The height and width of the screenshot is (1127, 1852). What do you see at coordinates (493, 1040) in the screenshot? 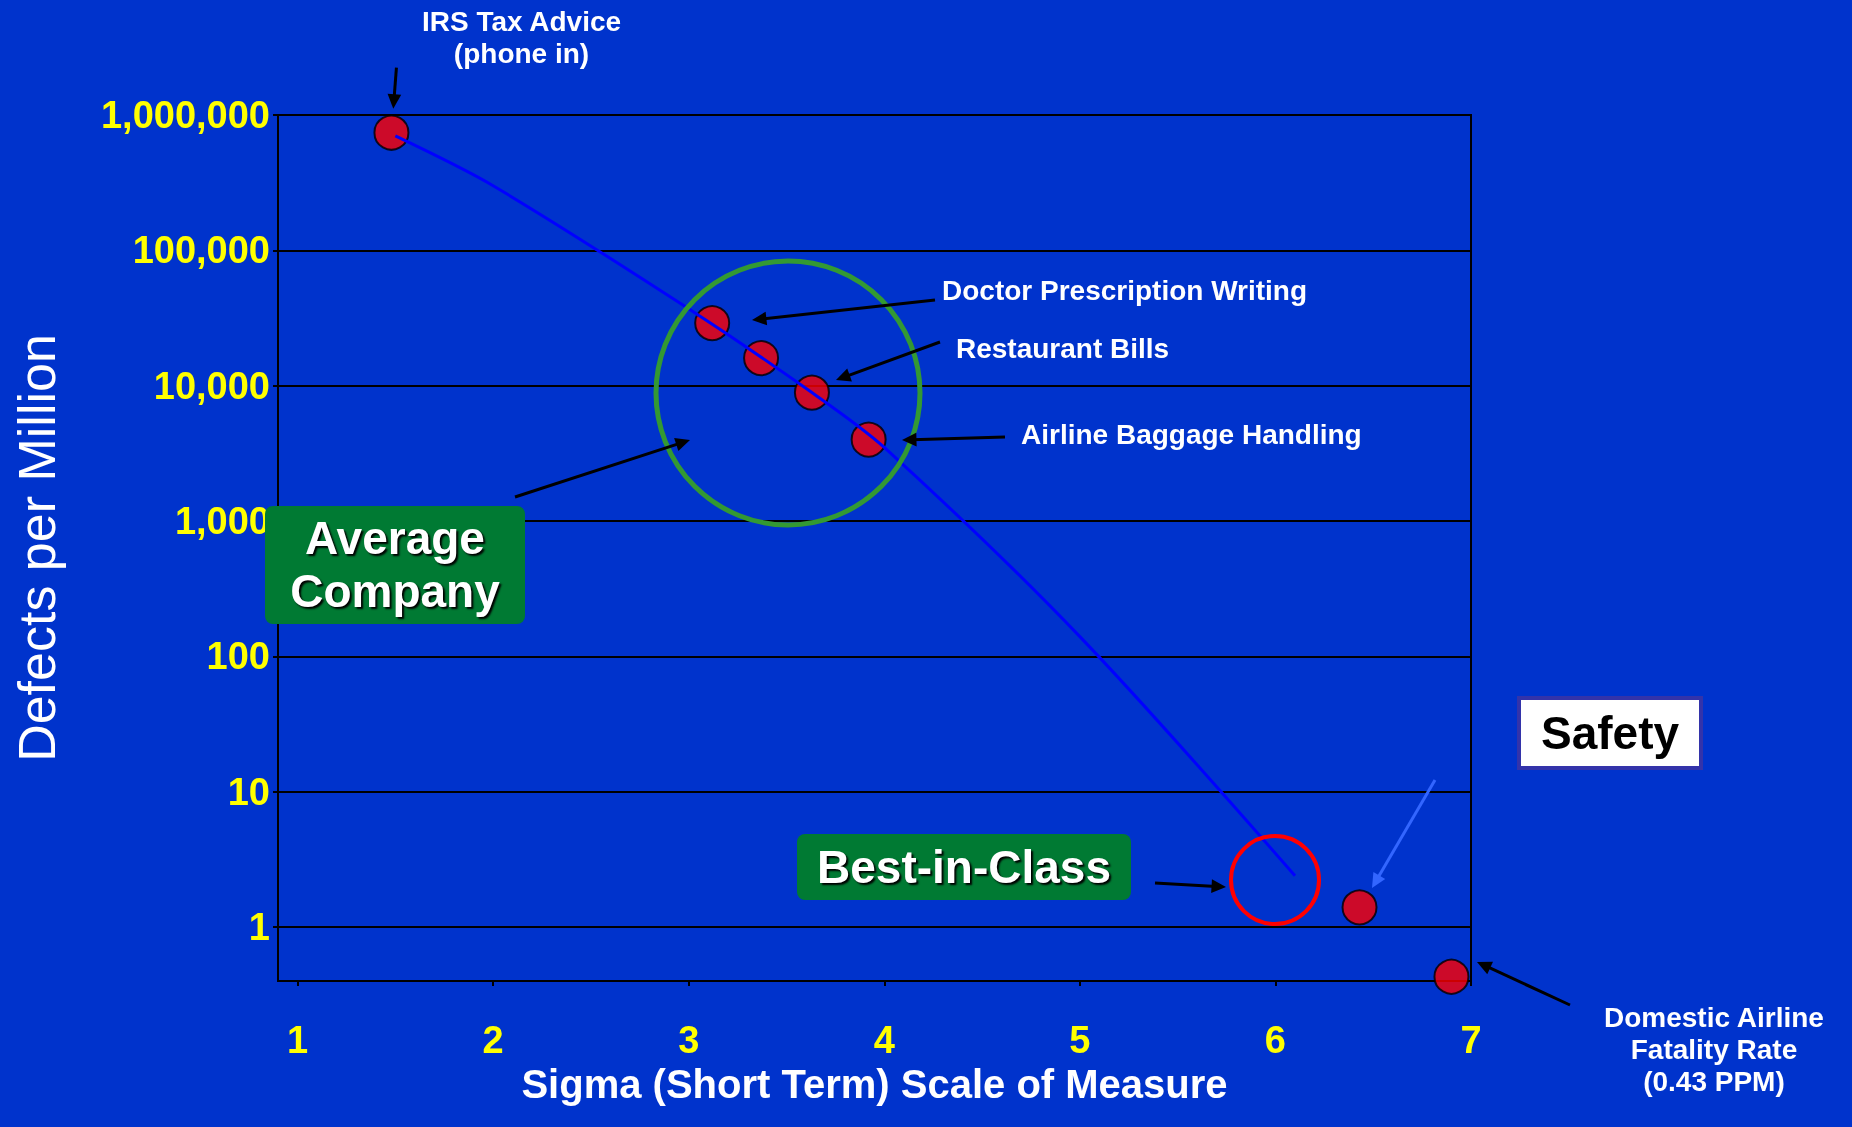
I see `x-tick-label: 2` at bounding box center [493, 1040].